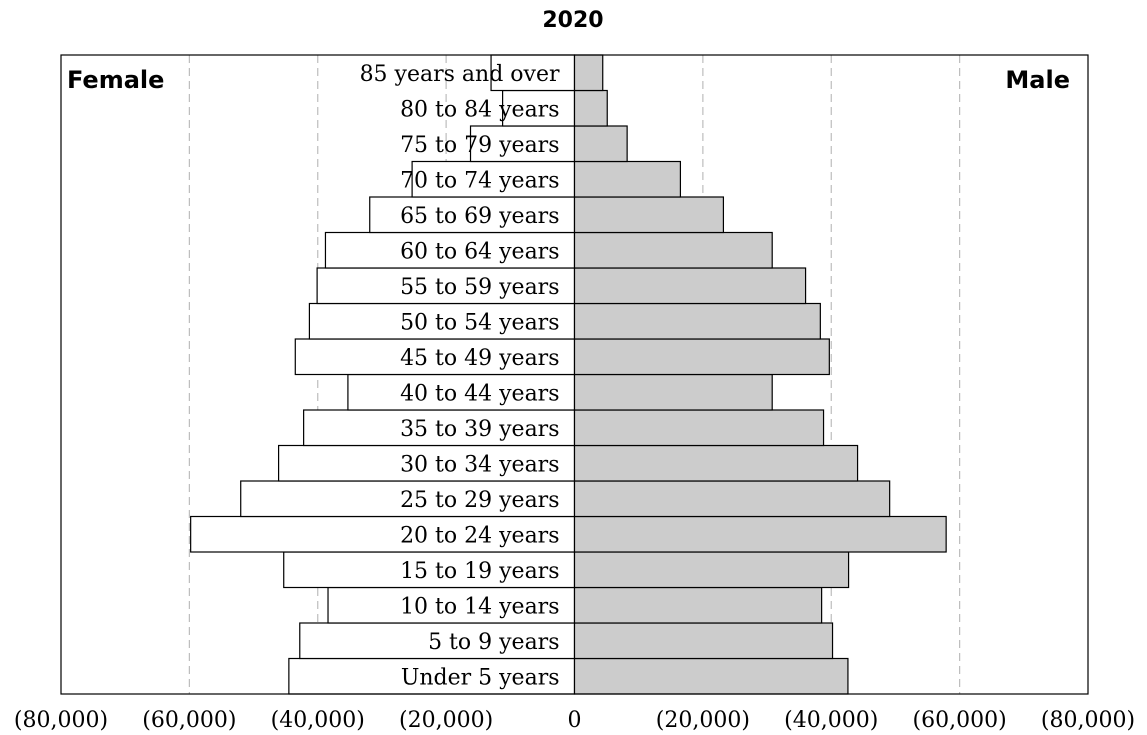  Describe the element at coordinates (479, 606) in the screenshot. I see `category-label: 10 to 14 years` at that location.